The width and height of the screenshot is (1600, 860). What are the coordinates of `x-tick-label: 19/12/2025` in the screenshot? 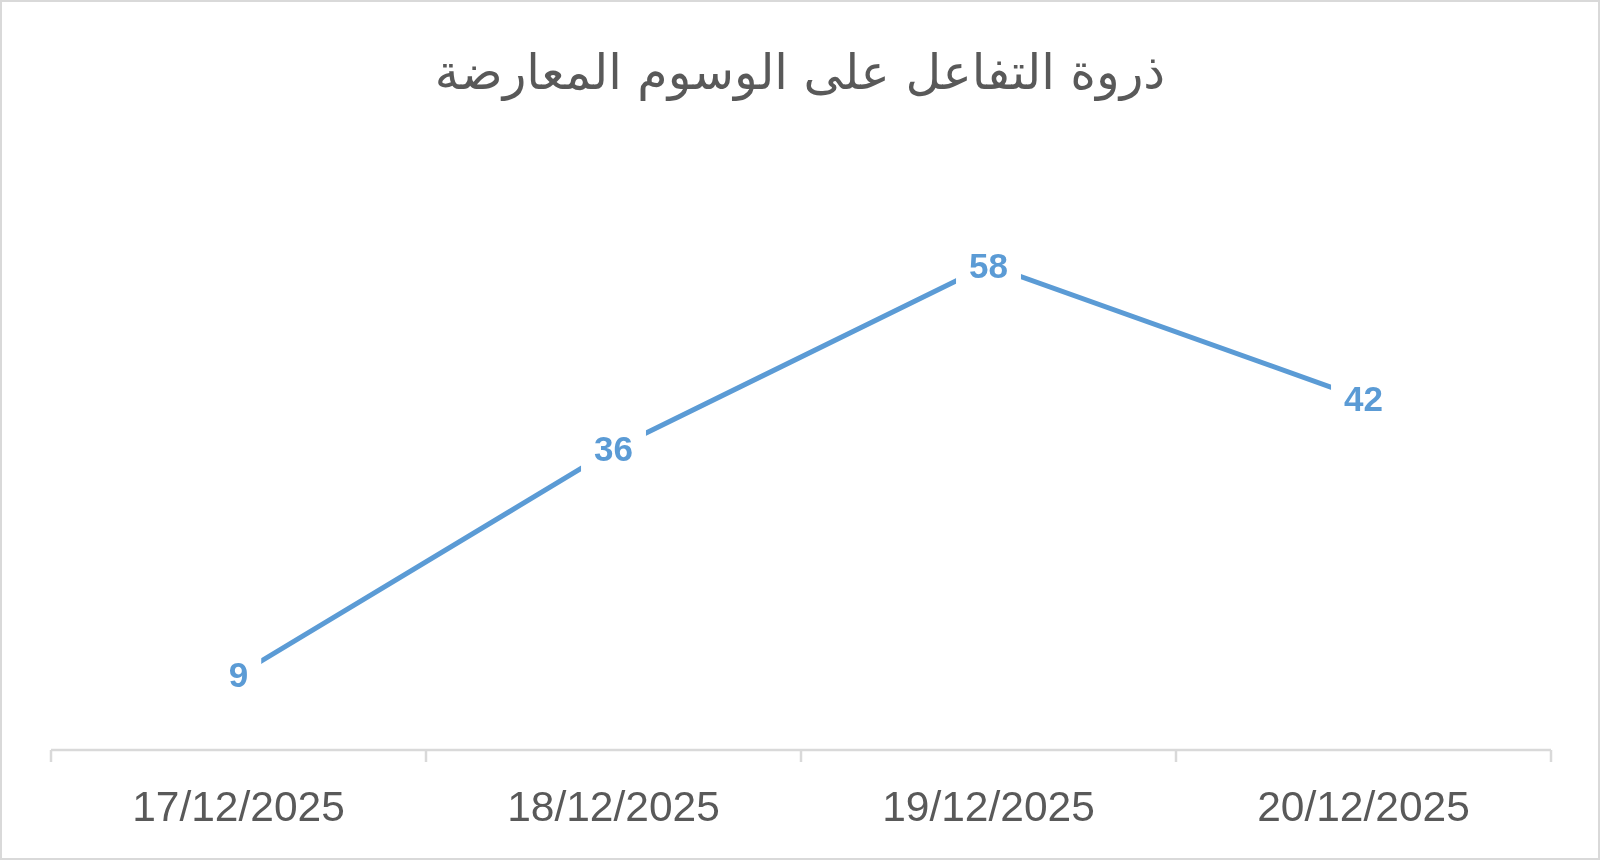 It's located at (988, 806).